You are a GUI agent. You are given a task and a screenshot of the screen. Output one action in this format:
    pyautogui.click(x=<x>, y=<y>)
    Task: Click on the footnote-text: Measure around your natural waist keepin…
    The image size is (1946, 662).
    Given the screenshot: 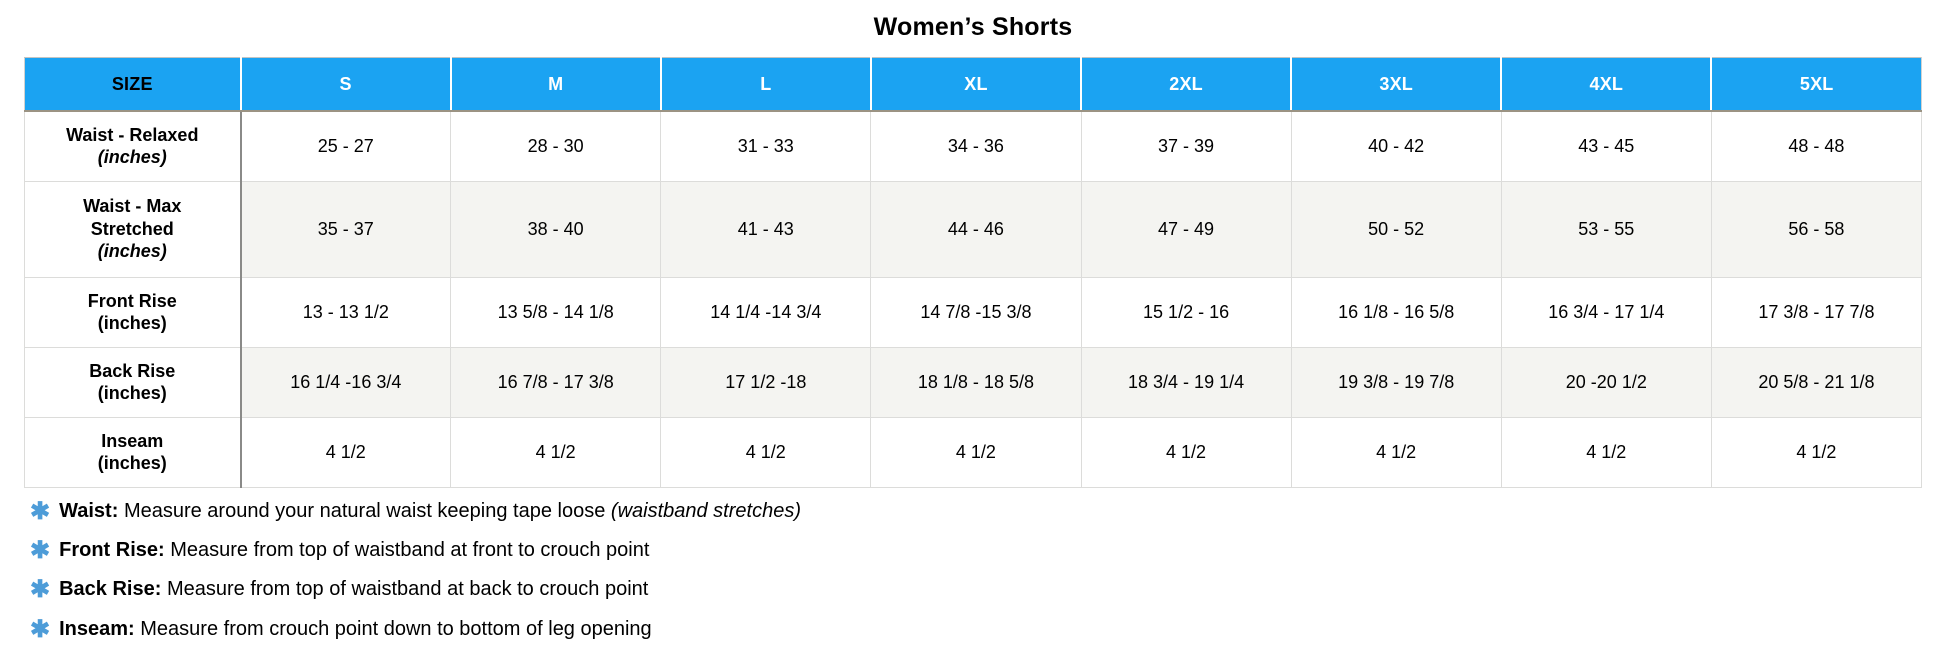 What is the action you would take?
    pyautogui.click(x=367, y=510)
    